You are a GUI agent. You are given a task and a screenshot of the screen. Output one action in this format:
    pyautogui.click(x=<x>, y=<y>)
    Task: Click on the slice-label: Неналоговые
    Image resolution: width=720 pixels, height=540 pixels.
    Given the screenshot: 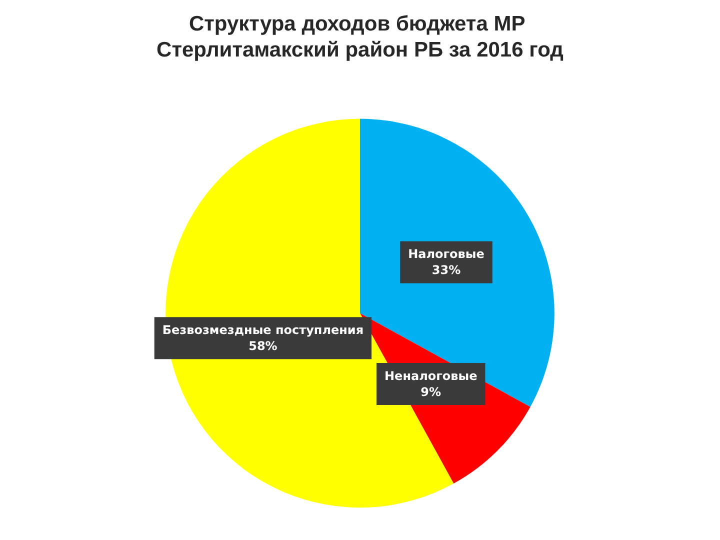 What is the action you would take?
    pyautogui.click(x=431, y=376)
    